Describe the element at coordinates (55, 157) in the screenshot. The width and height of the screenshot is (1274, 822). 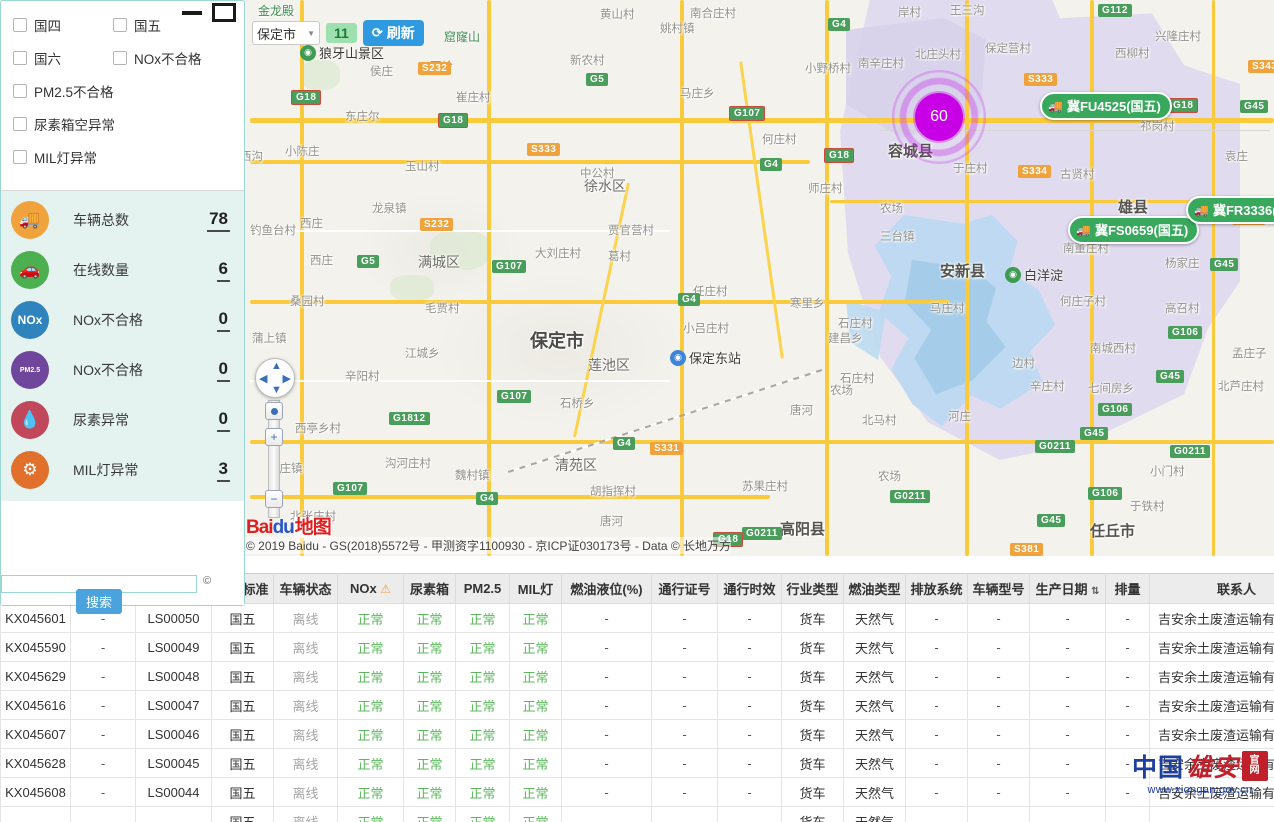
I see `filter-MIL灯异常: MIL灯异常` at that location.